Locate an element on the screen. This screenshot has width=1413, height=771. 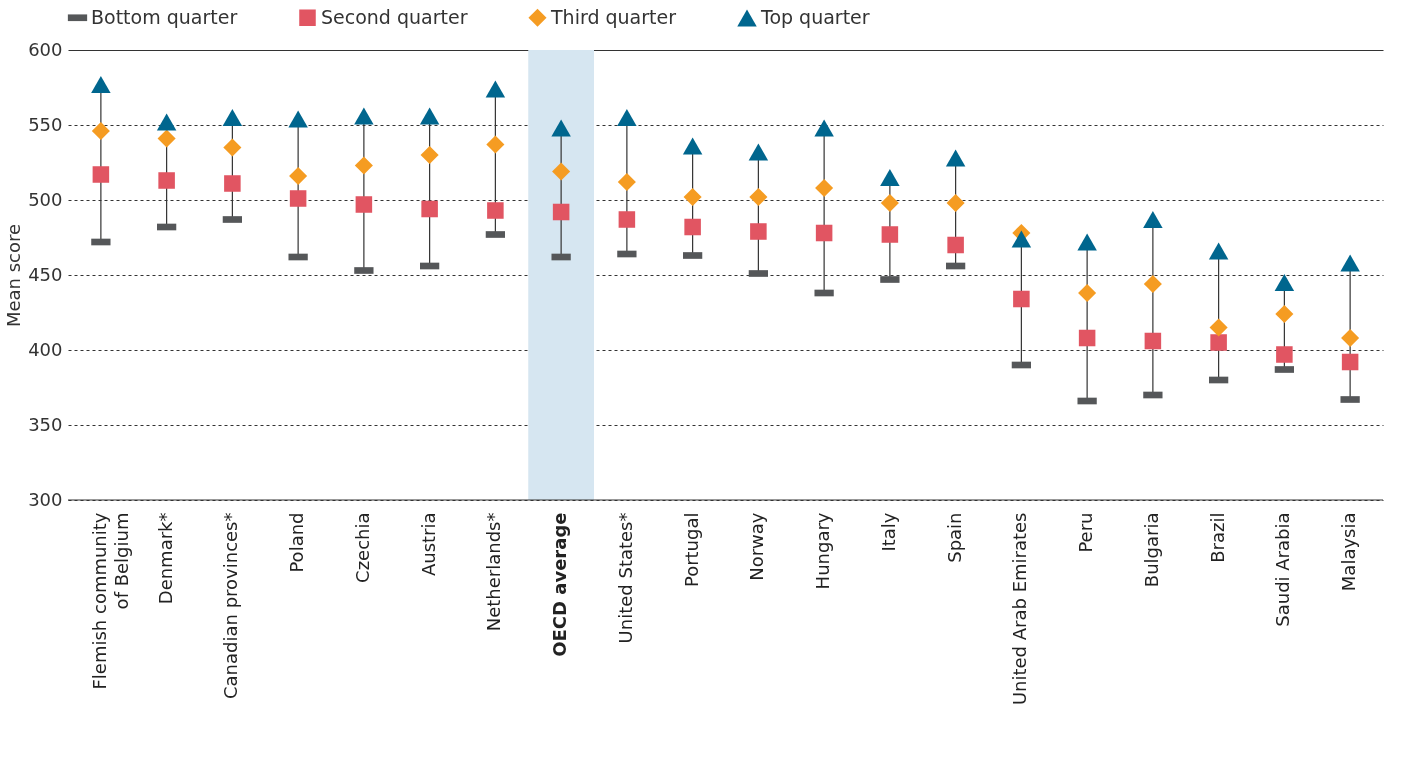
legend-label: Third quarter is located at coordinates (613, 16).